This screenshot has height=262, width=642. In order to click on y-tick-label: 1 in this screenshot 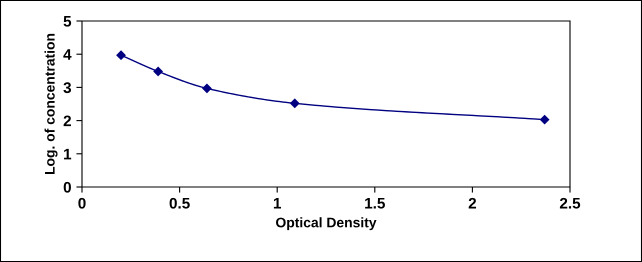, I will do `click(68, 154)`.